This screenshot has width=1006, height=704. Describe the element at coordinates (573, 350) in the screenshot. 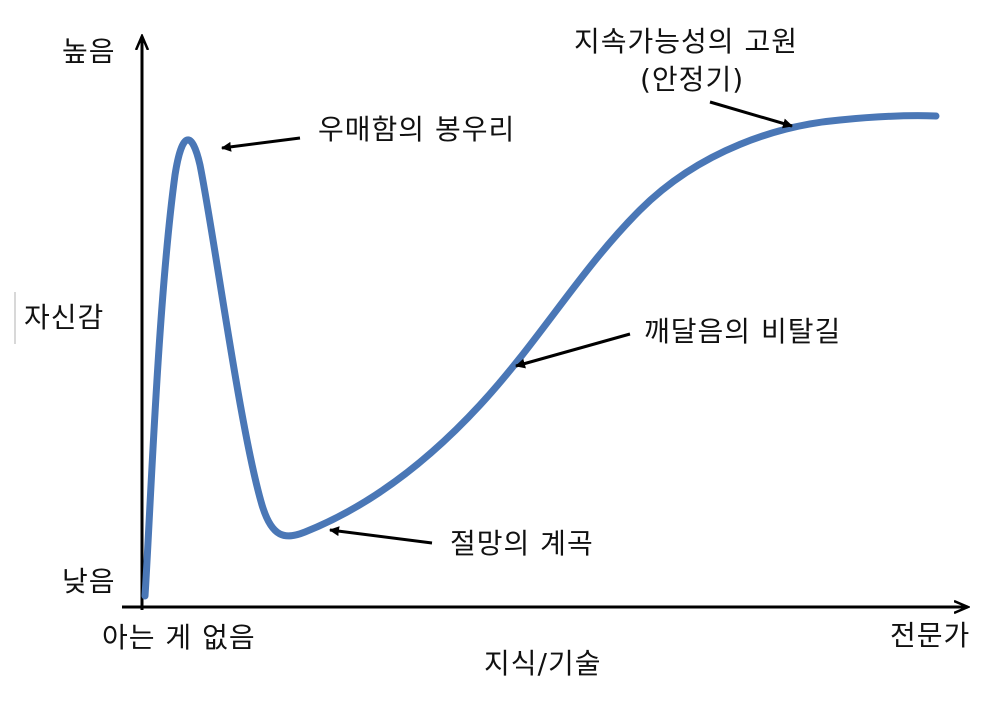

I see `arrow-slope` at that location.